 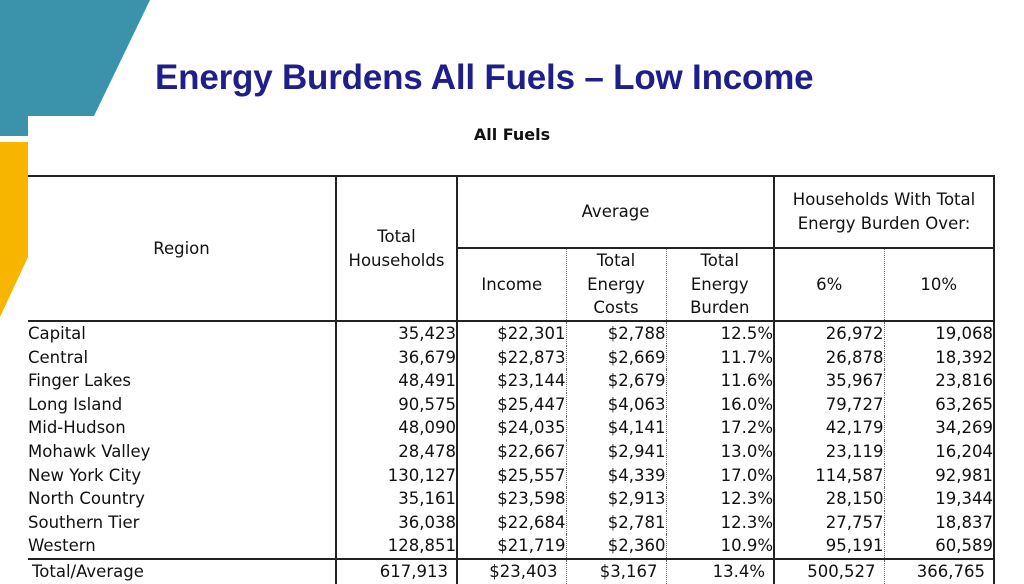 What do you see at coordinates (939, 570) in the screenshot?
I see `cell-over-10-percent: 366,765` at bounding box center [939, 570].